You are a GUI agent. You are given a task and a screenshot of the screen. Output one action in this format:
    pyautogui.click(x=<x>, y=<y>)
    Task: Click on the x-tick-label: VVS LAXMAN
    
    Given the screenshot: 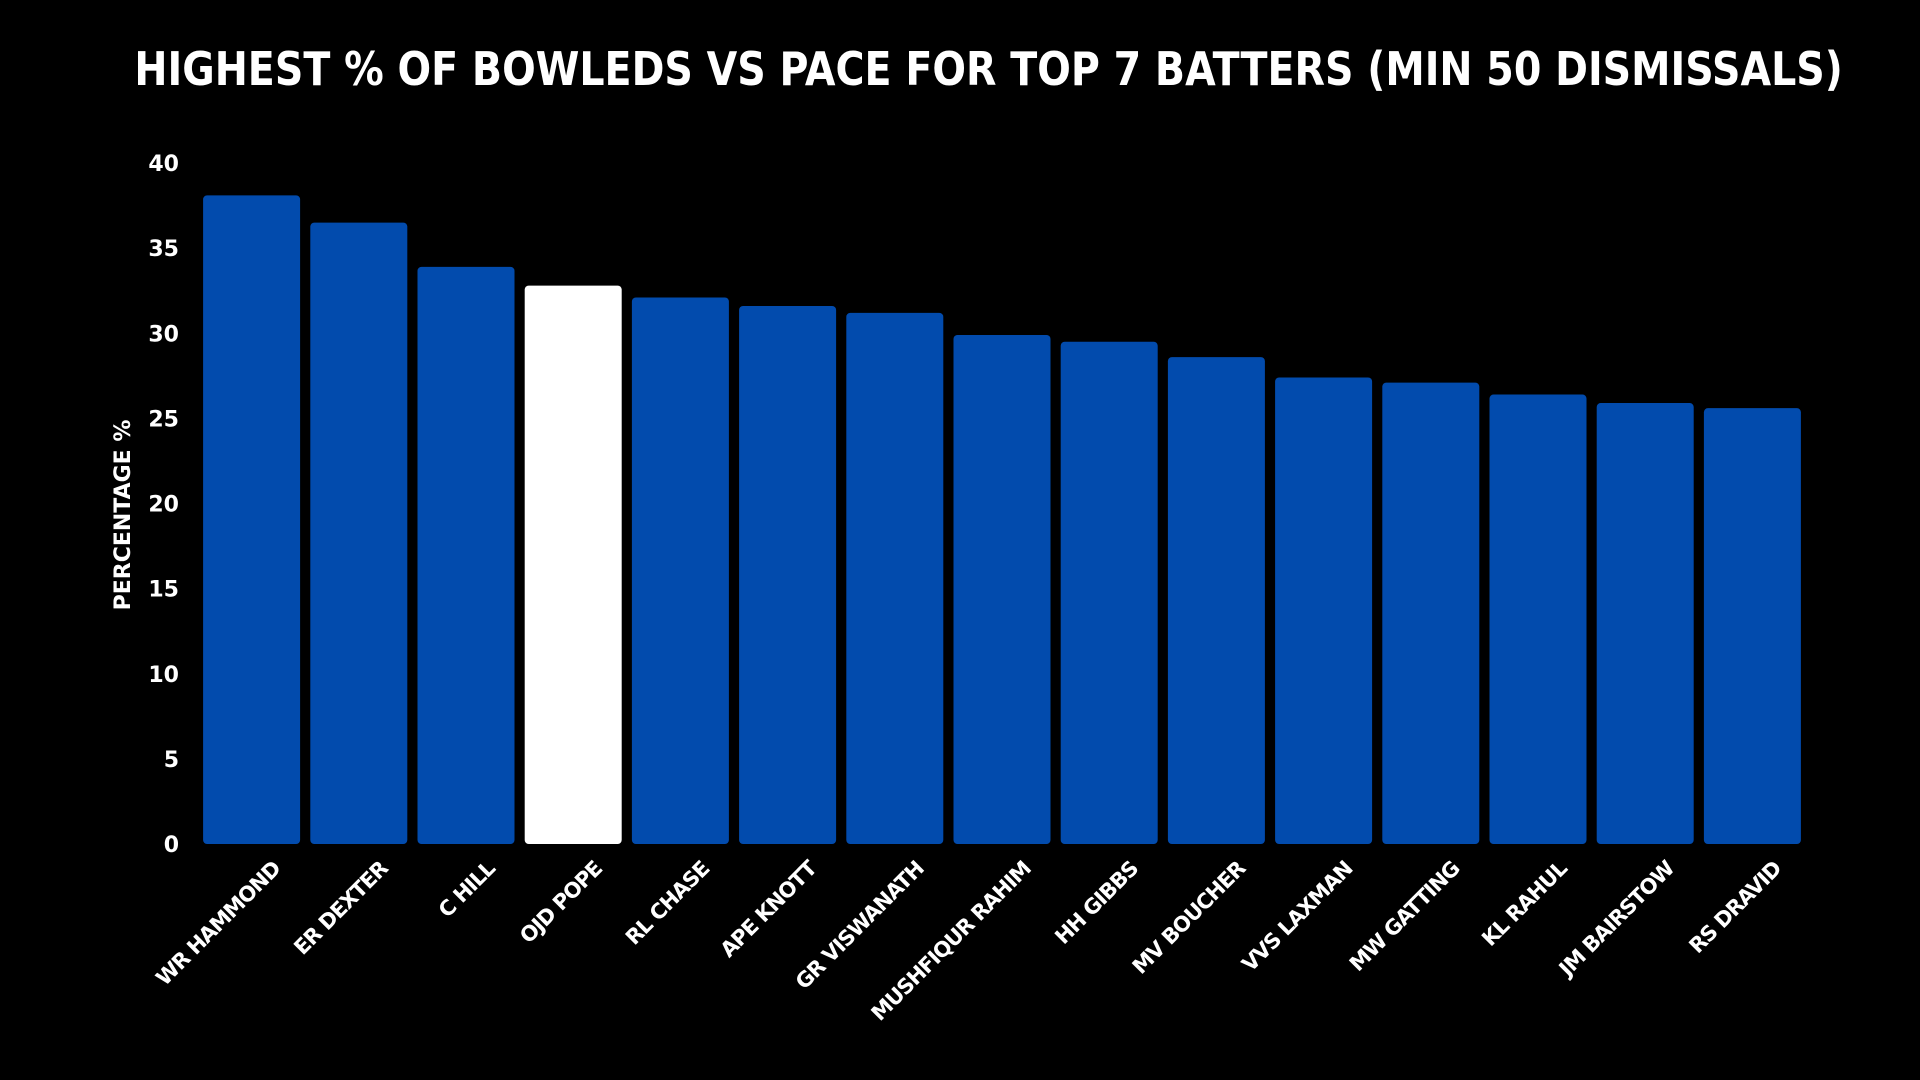 What is the action you would take?
    pyautogui.click(x=1297, y=917)
    